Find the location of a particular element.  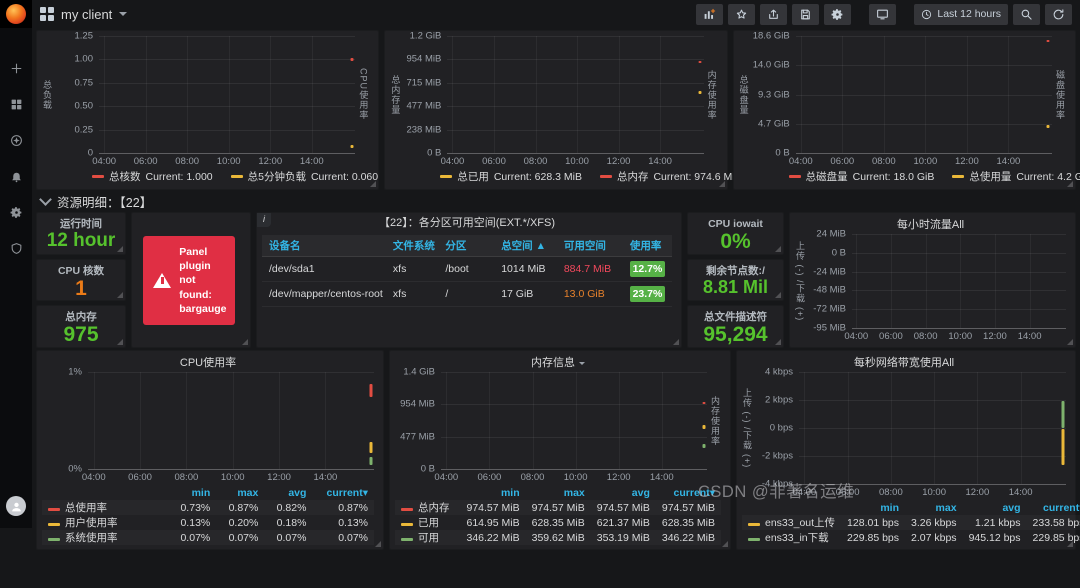

panel-title: 剩余节点数:/ is located at coordinates (735, 270).